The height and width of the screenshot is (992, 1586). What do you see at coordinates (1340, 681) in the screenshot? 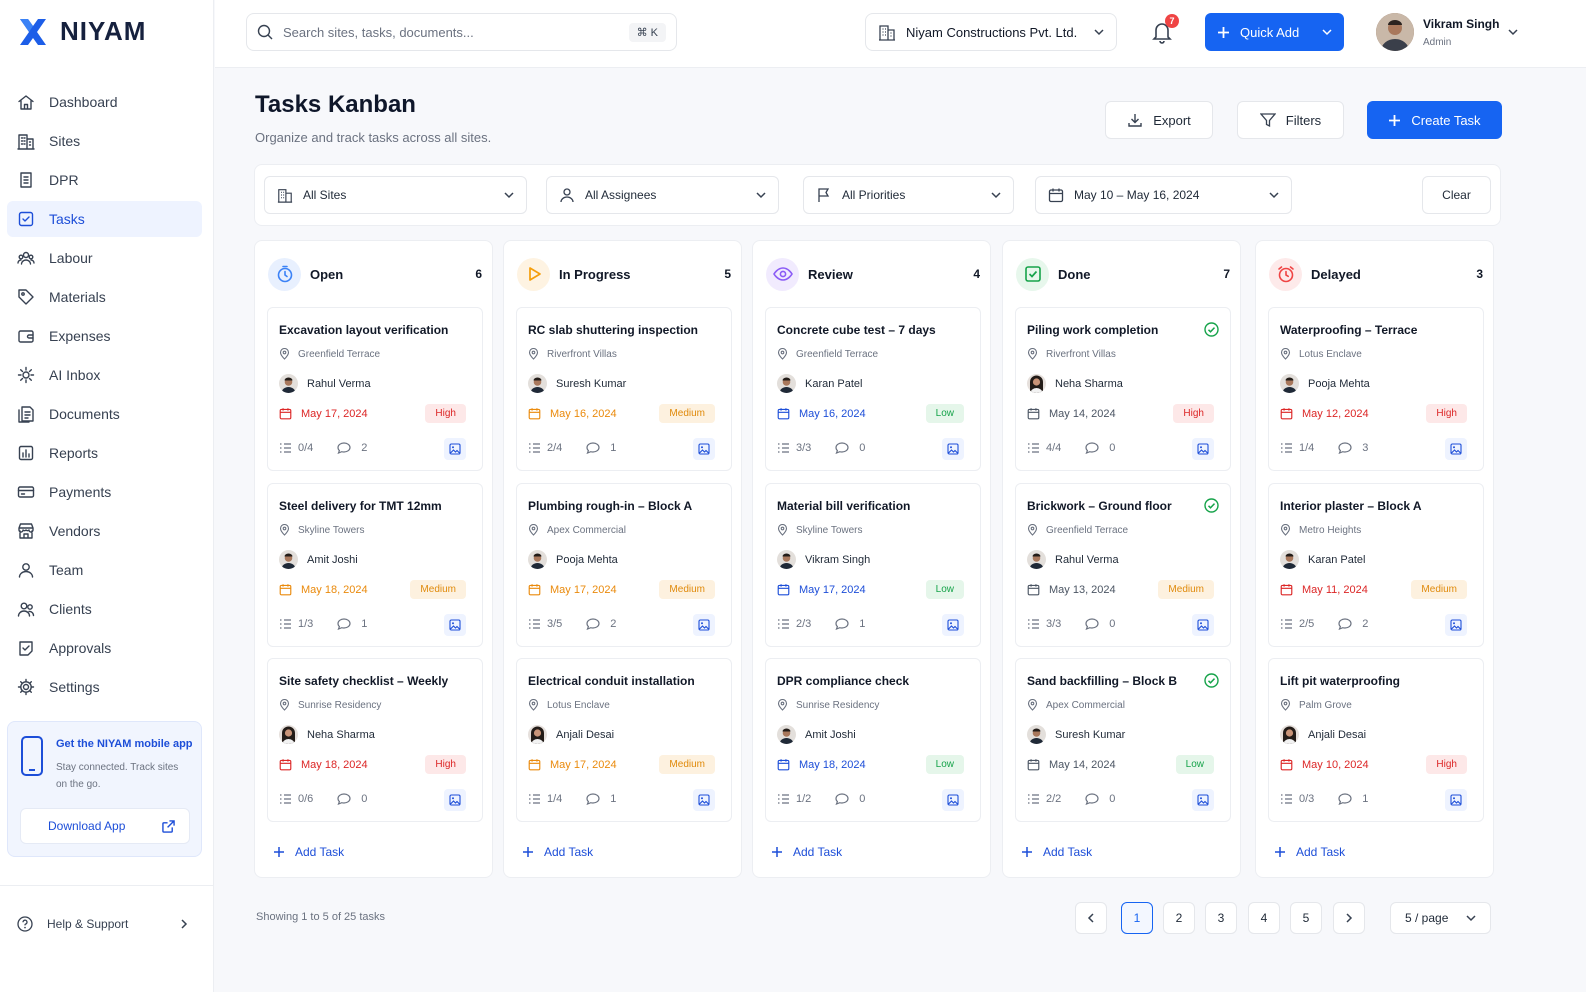
I see `task-title: Lift pit waterproofing` at bounding box center [1340, 681].